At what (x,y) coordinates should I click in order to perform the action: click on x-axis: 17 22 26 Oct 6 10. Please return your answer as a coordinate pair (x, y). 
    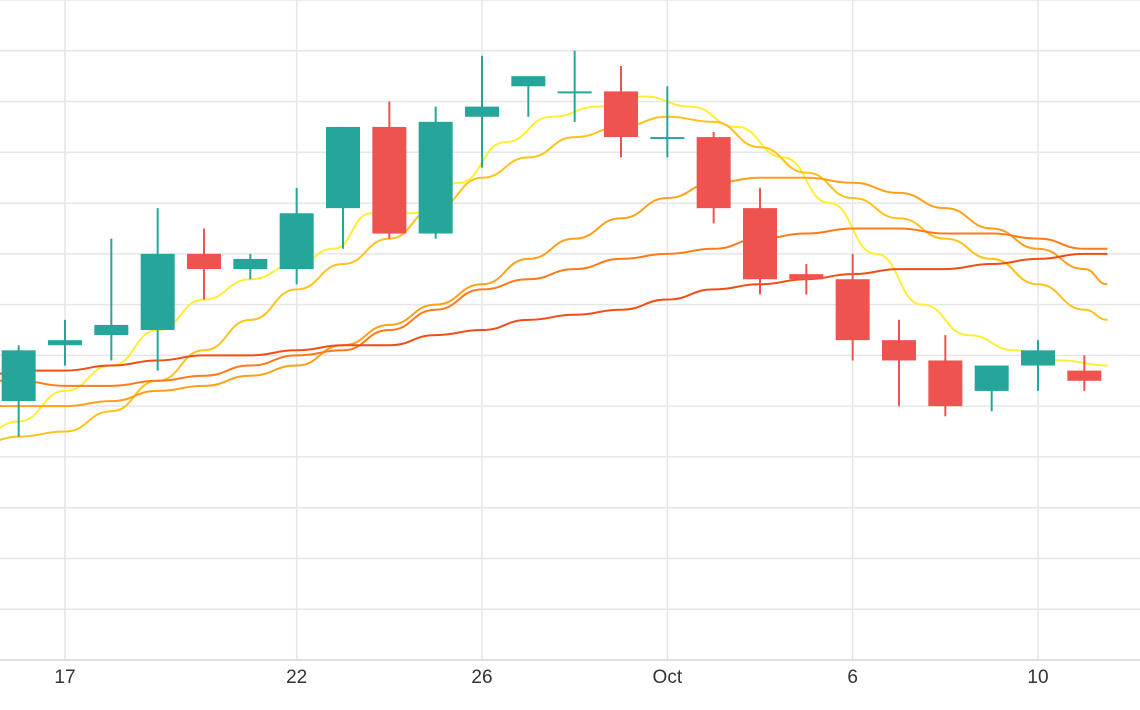
    Looking at the image, I should click on (551, 677).